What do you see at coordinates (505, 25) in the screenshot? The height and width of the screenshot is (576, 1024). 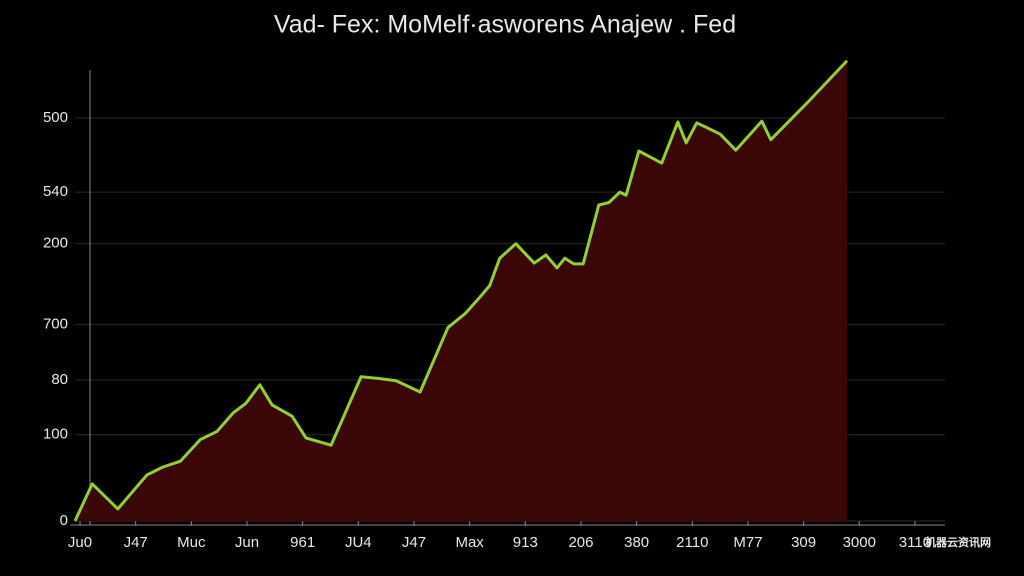 I see `chart-title: Vad- Fex: MoMelf·asworens Anajew . Fed` at bounding box center [505, 25].